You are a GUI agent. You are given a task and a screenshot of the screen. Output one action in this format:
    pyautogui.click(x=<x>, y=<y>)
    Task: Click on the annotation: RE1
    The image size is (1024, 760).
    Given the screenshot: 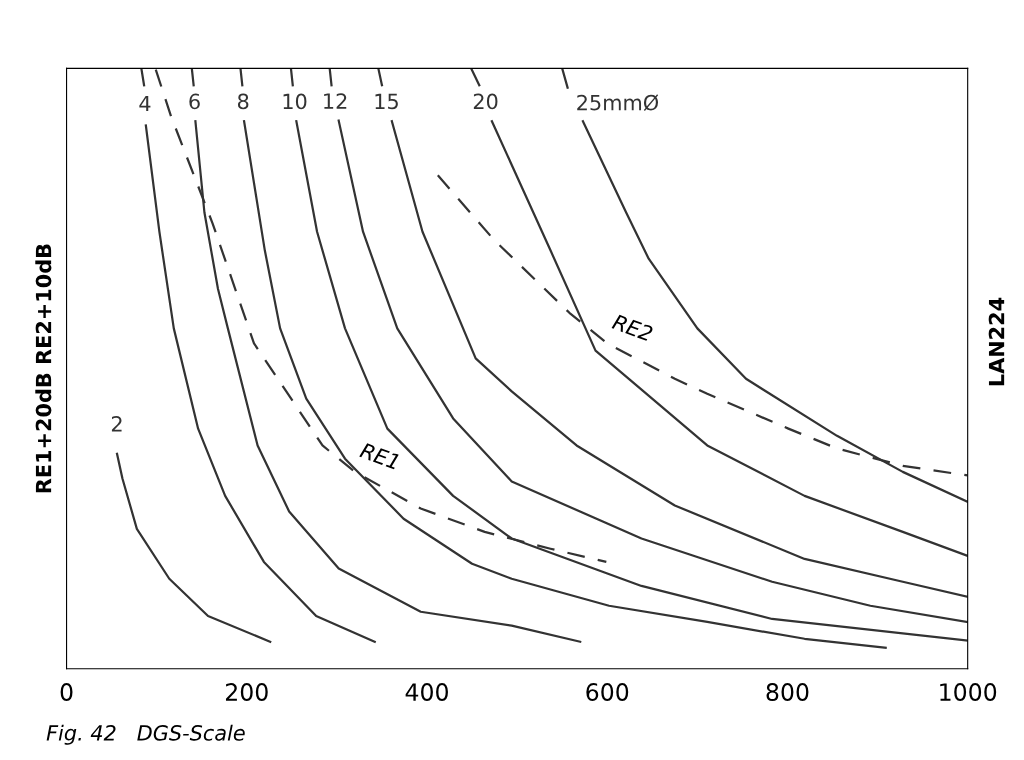 What is the action you would take?
    pyautogui.click(x=379, y=456)
    